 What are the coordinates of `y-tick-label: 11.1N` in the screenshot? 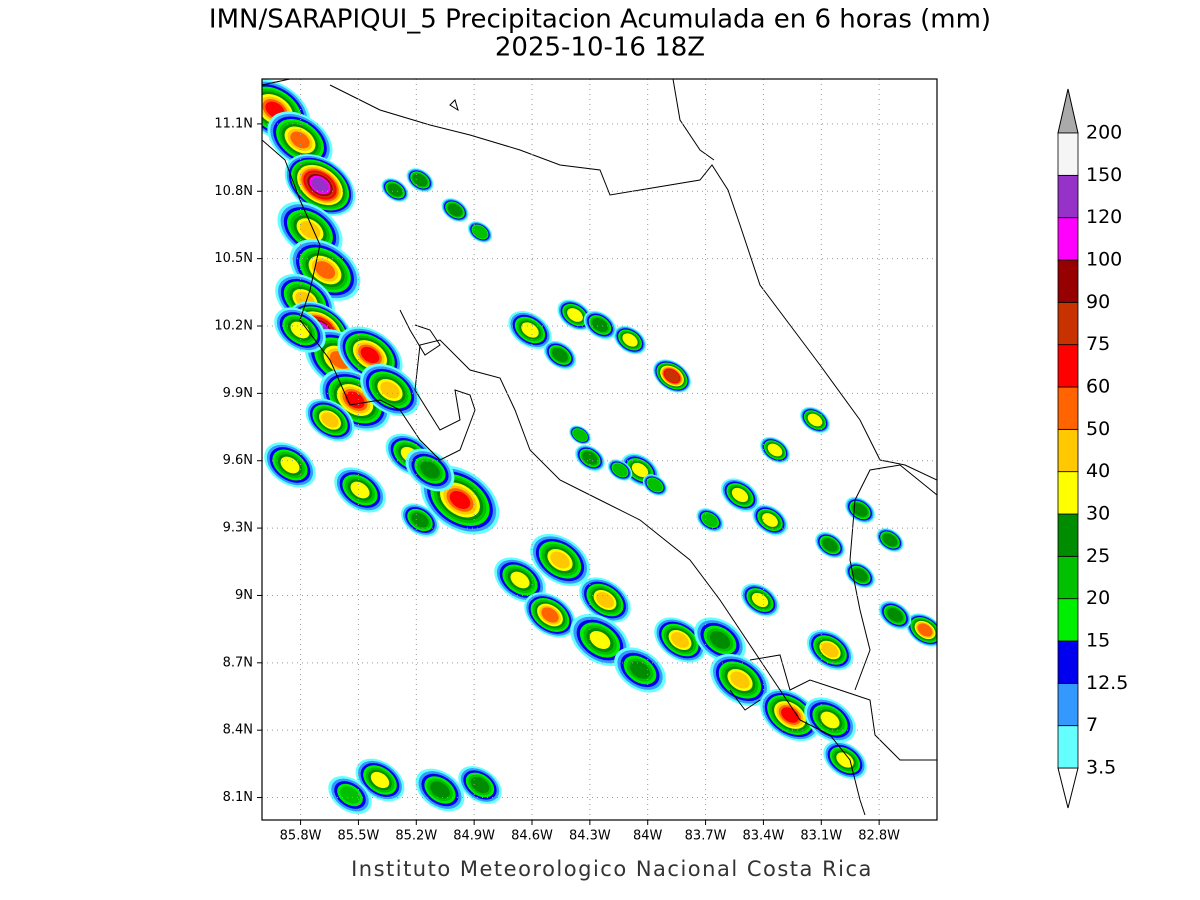 It's located at (233, 123).